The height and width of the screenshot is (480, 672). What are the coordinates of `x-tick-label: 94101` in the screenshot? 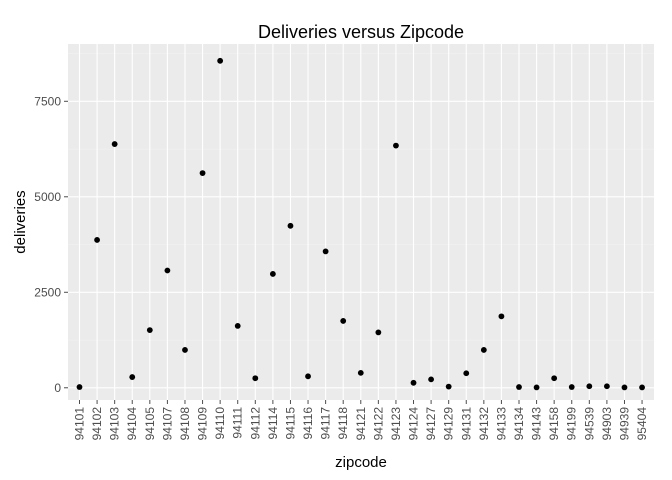 It's located at (80, 424).